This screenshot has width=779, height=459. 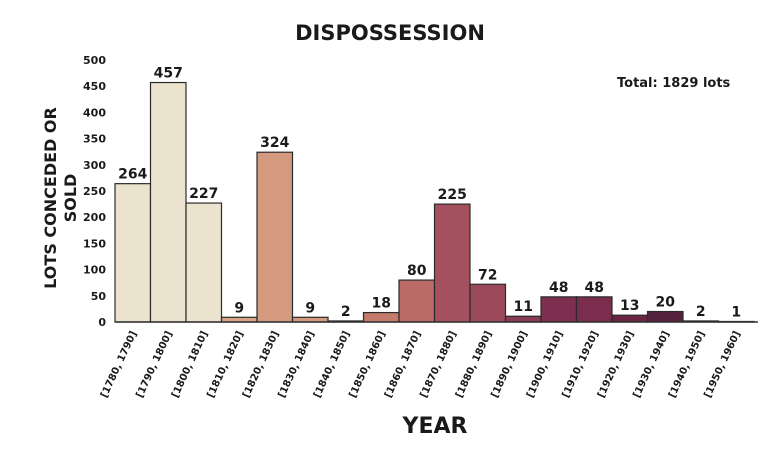 I want to click on bar-value-label: 457, so click(x=168, y=74).